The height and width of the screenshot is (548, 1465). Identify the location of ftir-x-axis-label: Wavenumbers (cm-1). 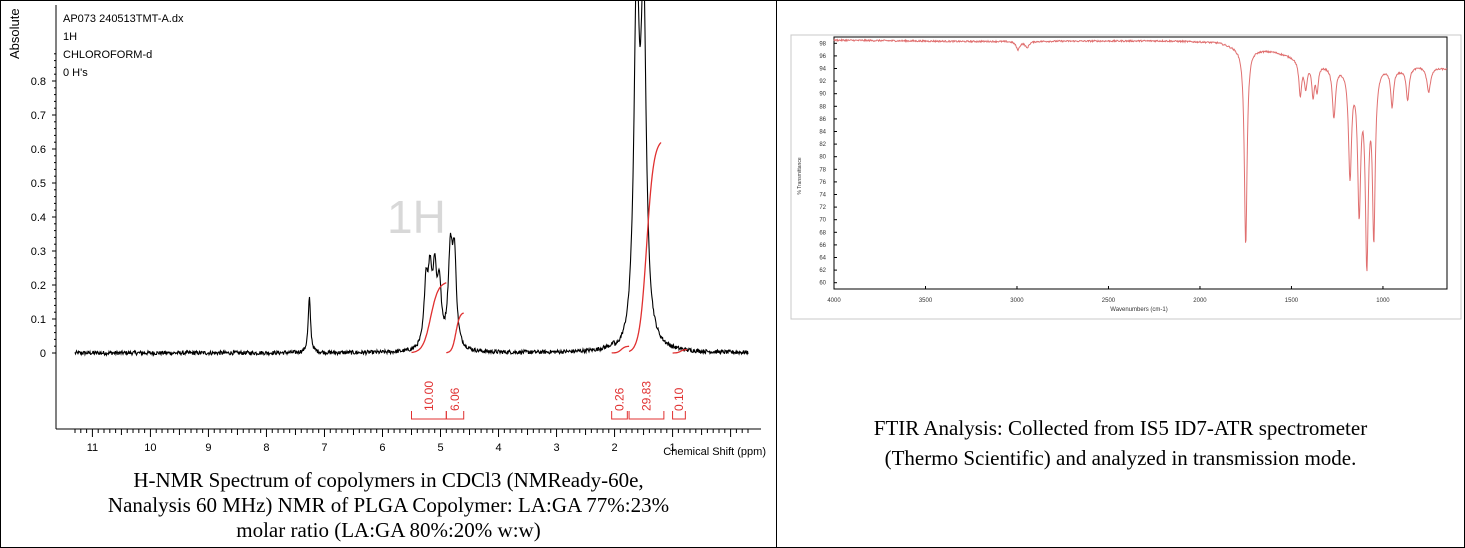
(1138, 310).